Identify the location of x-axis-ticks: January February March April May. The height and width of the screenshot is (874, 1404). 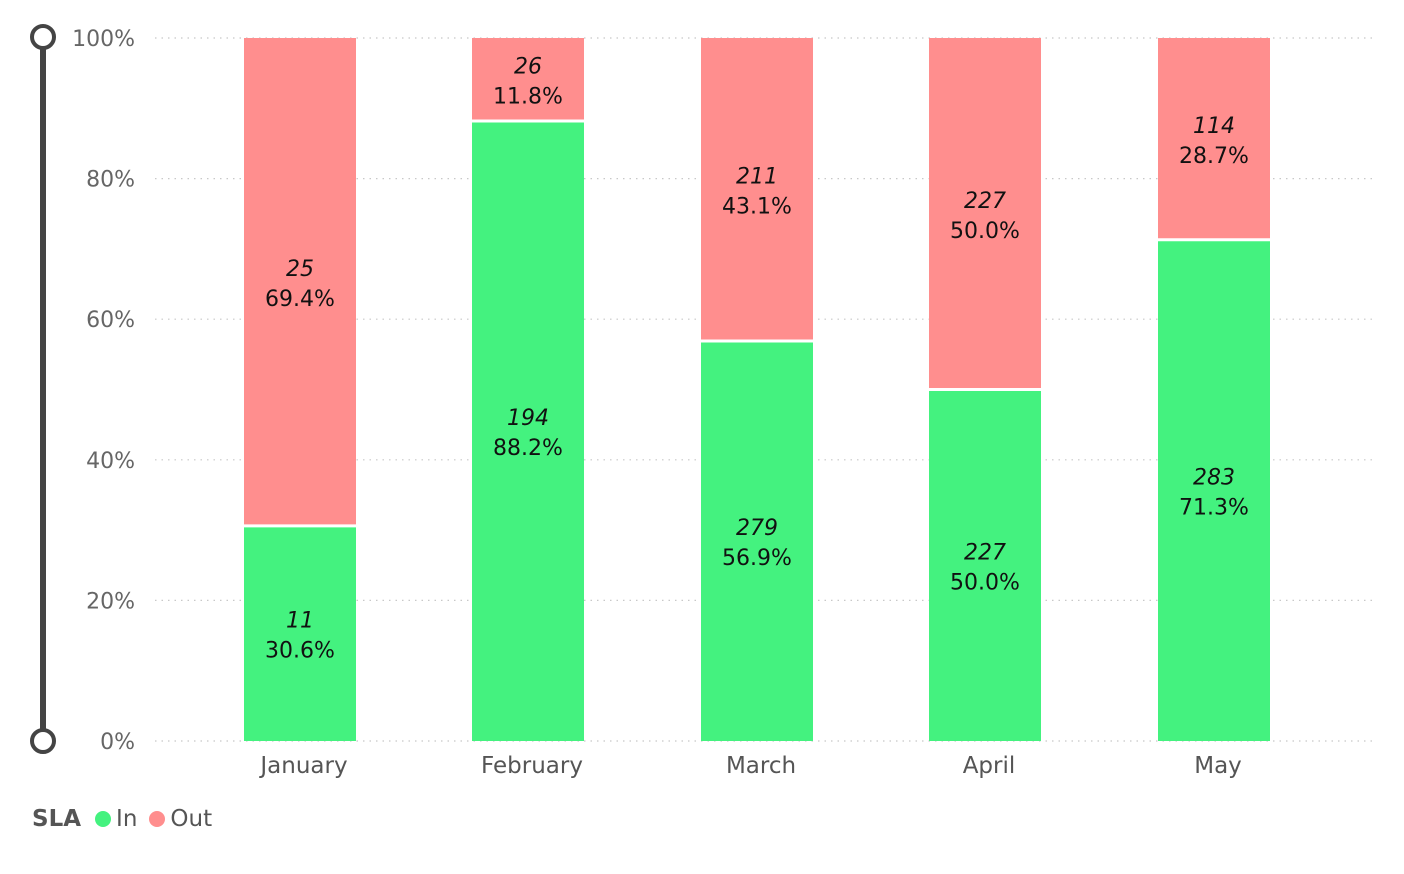
(749, 766).